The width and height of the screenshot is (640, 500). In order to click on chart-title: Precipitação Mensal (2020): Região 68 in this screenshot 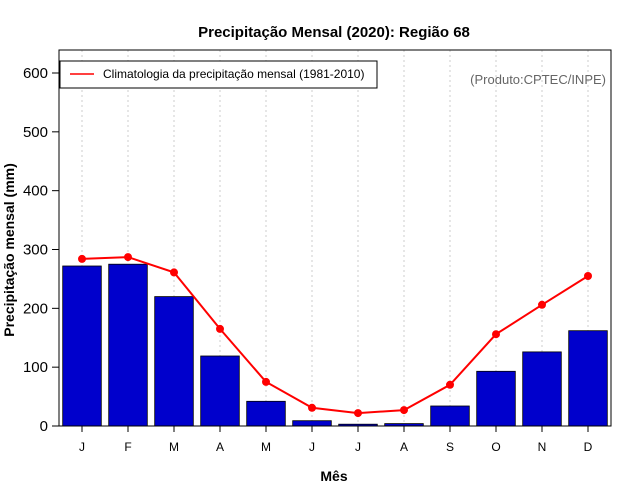, I will do `click(334, 32)`.